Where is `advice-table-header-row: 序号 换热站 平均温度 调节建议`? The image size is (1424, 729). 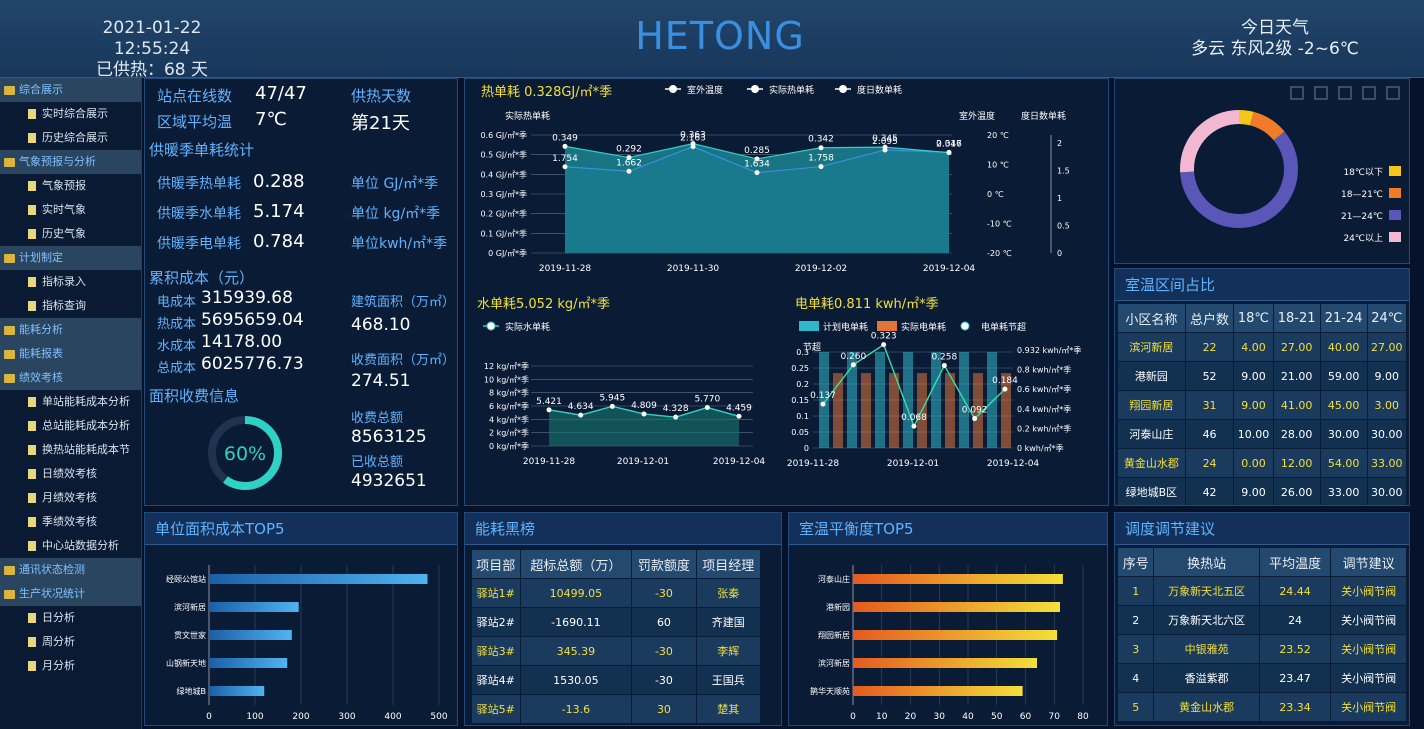 advice-table-header-row: 序号 换热站 平均温度 调节建议 is located at coordinates (1261, 562).